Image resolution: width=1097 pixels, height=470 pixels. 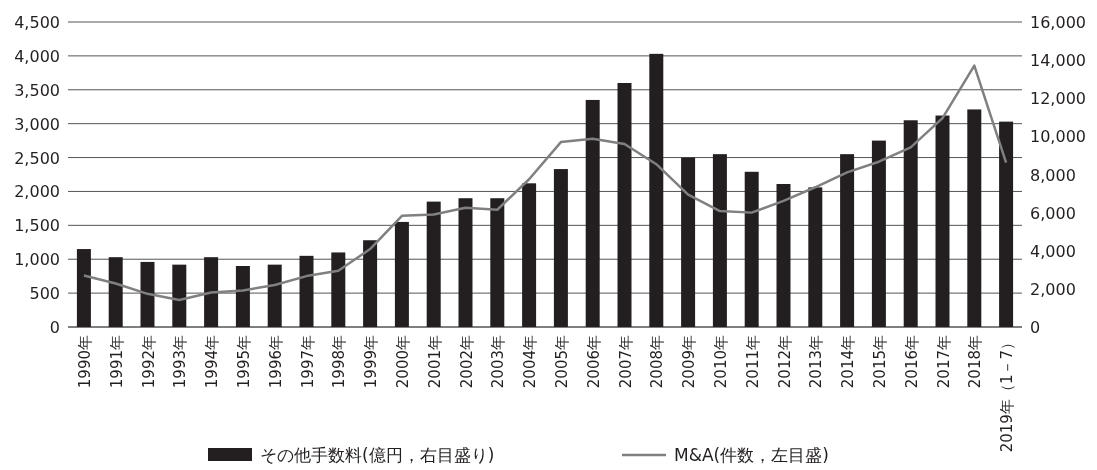 I want to click on x-tick-label: 1992年, so click(x=148, y=362).